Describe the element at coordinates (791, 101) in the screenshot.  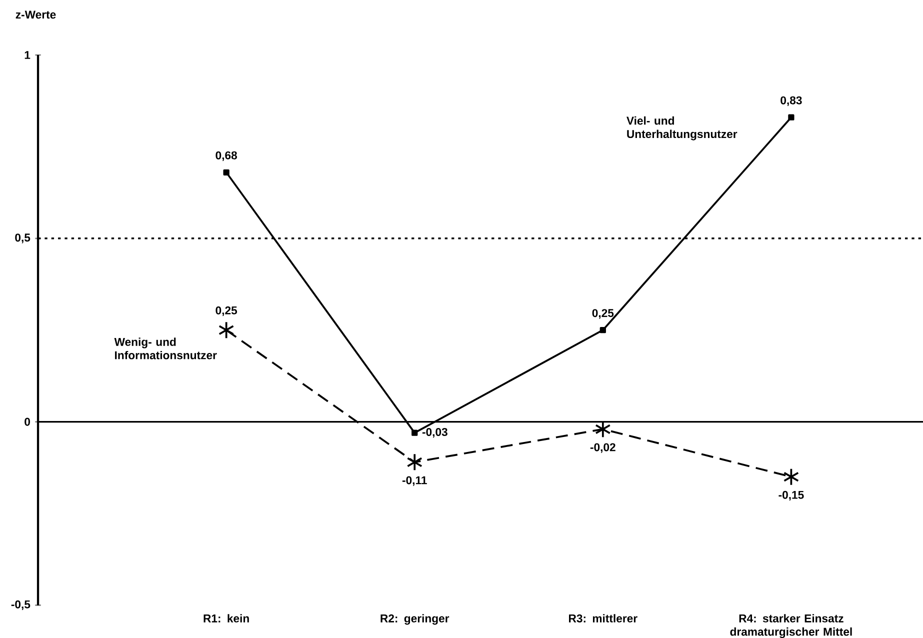
I see `data-label: 0,83` at that location.